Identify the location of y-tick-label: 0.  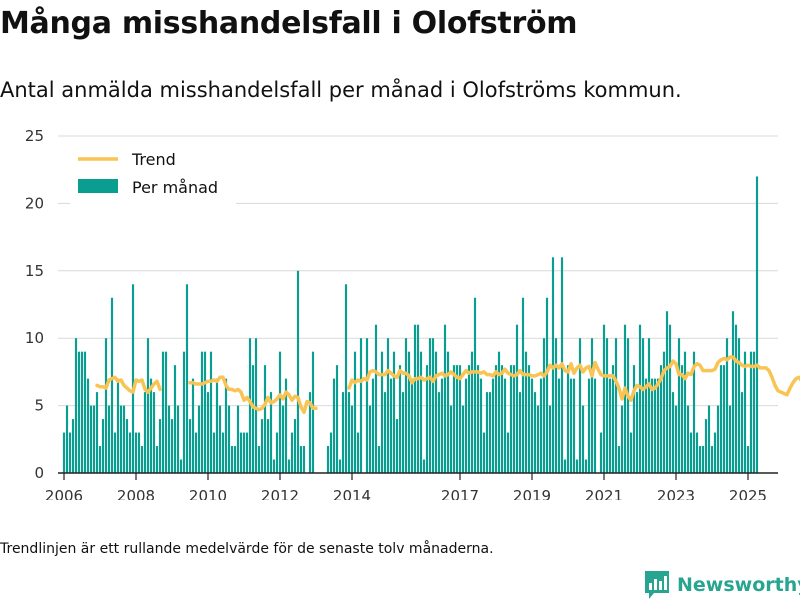
(39, 473).